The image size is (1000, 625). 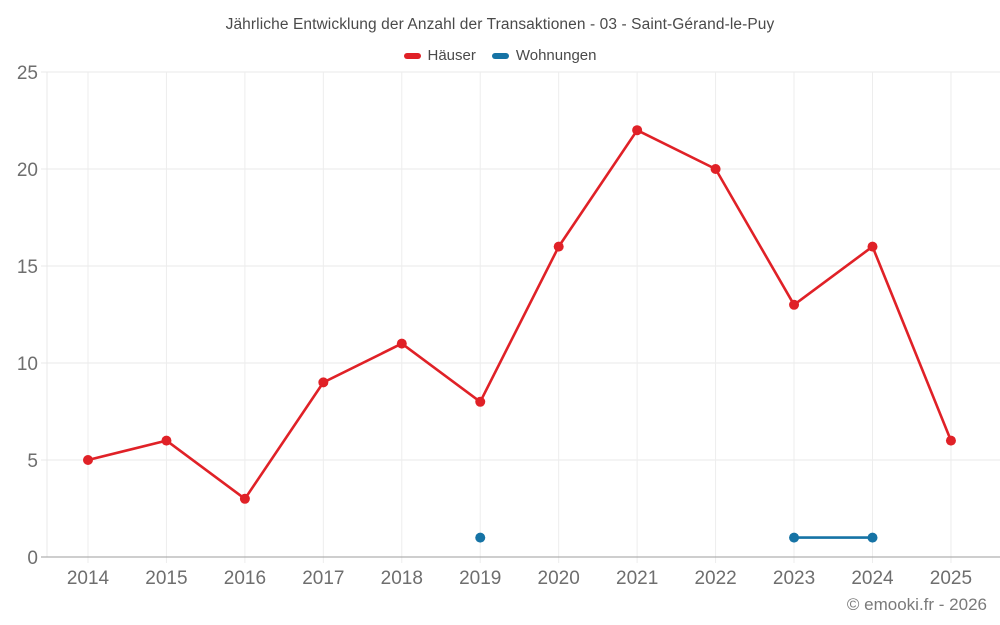 I want to click on data-point-hauser-2015, so click(x=166, y=440).